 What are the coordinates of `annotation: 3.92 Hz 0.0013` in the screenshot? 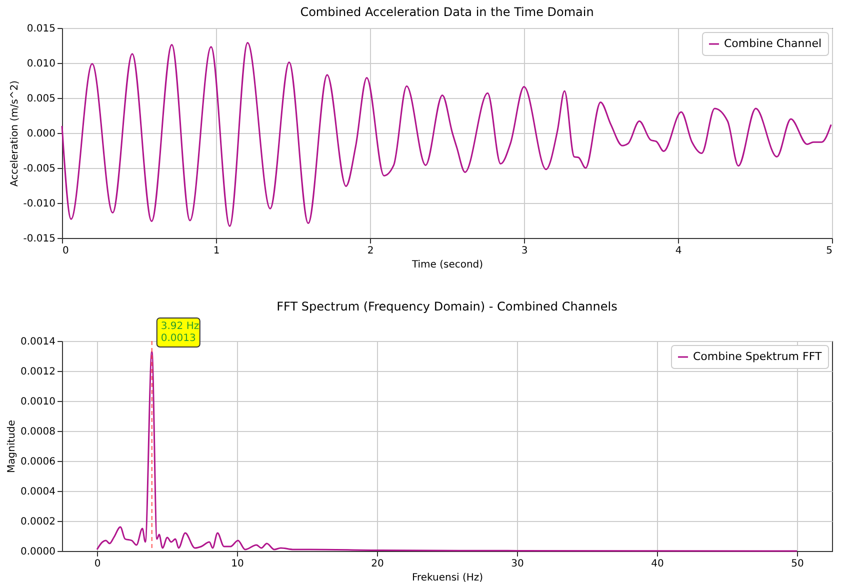 It's located at (180, 332).